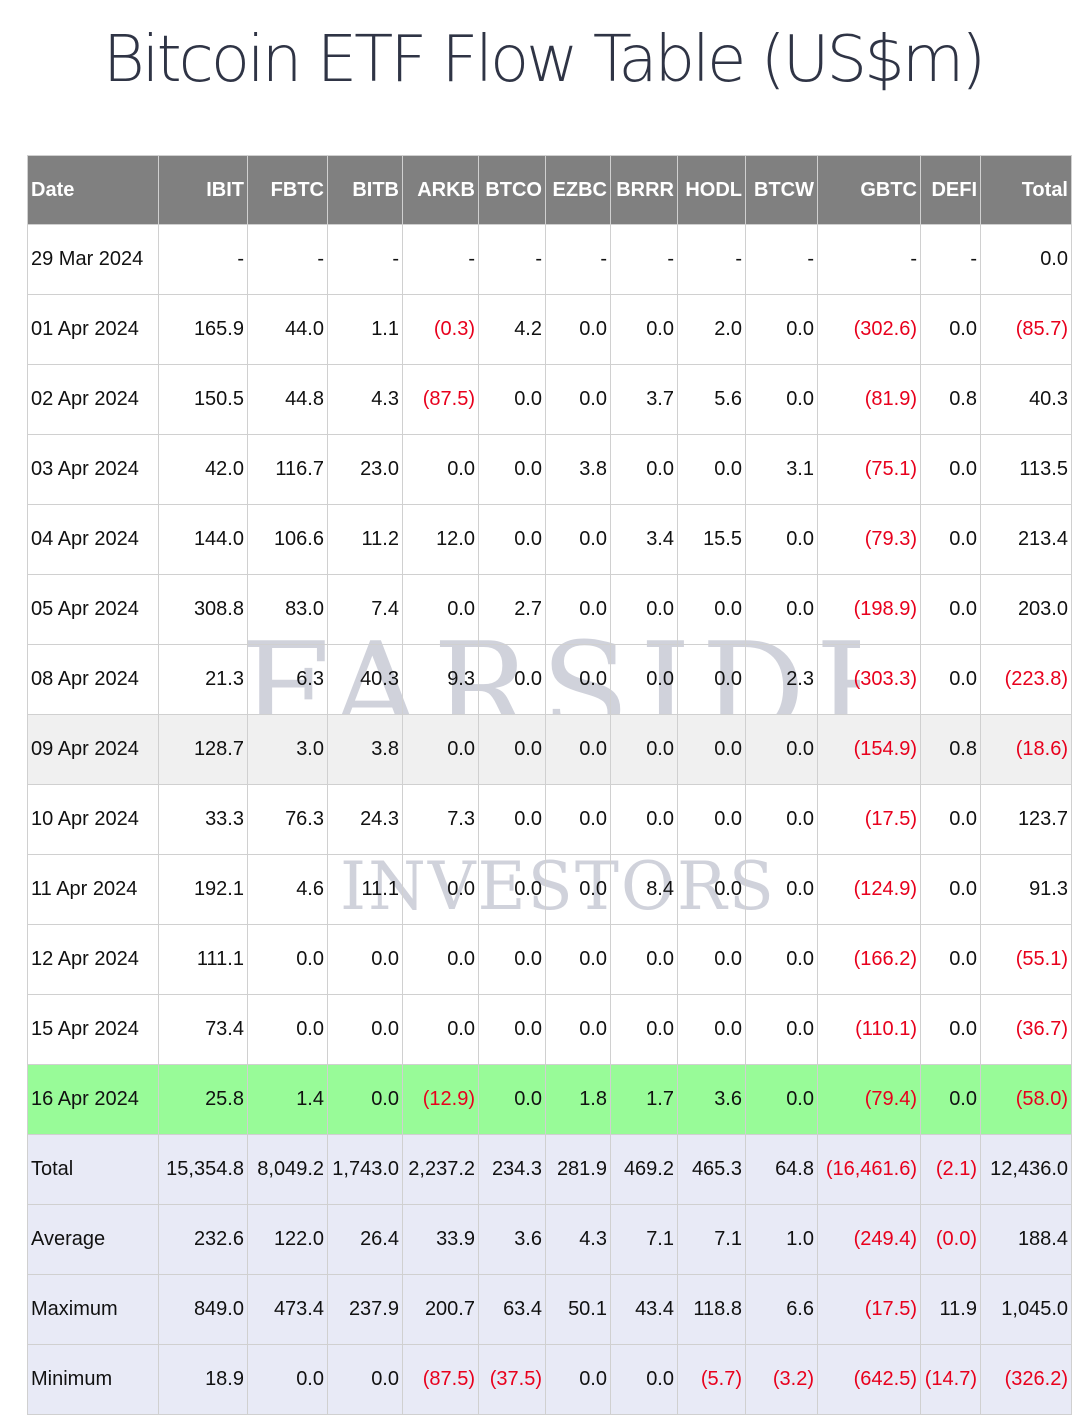 The image size is (1086, 1418). I want to click on flow-value-cell: (302.6), so click(869, 329).